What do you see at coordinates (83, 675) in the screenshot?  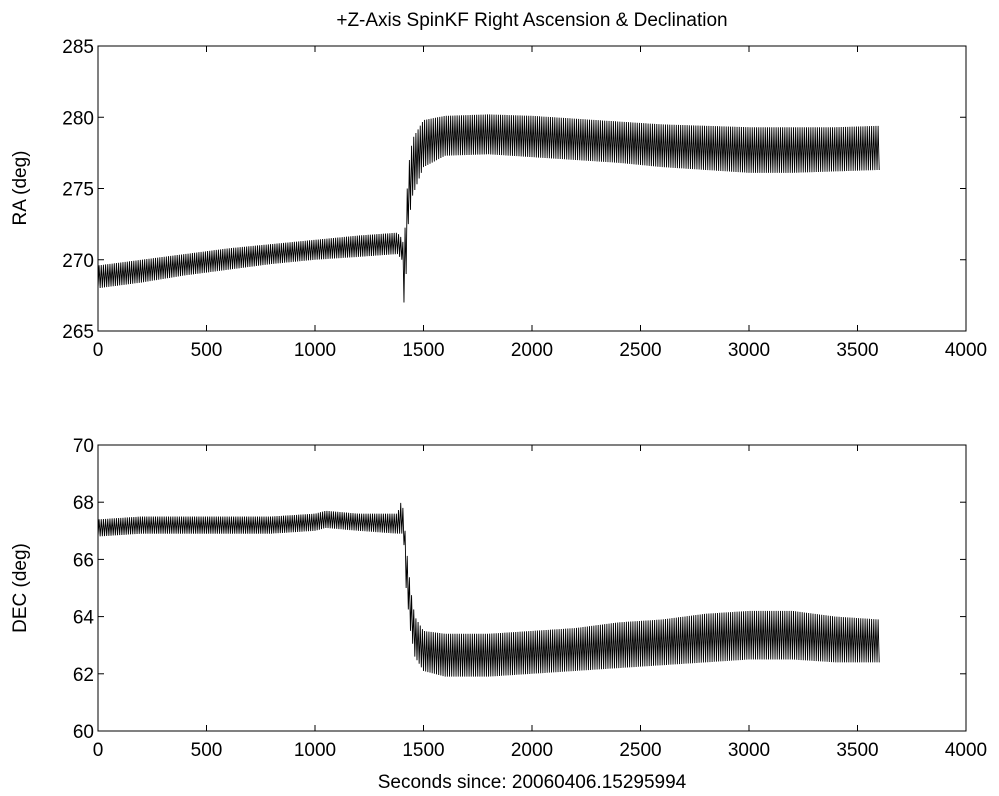 I see `y-tick-label: 62` at bounding box center [83, 675].